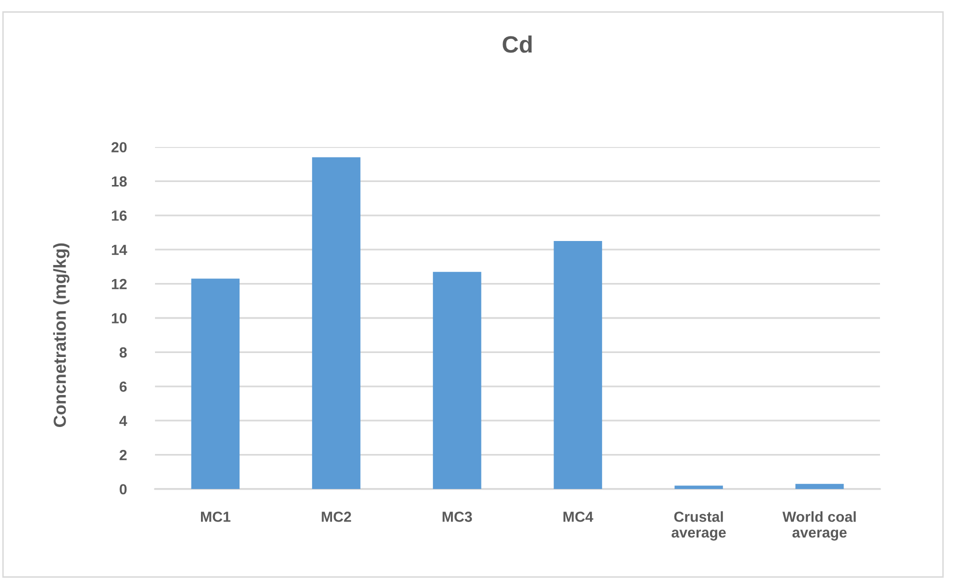  Describe the element at coordinates (61, 335) in the screenshot. I see `y-axis-title: Concnetration (mg/kg)` at that location.